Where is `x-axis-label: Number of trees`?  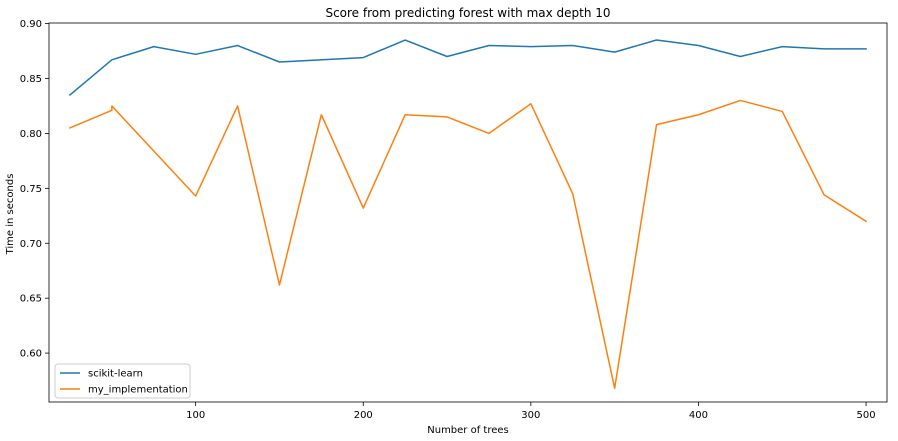 x-axis-label: Number of trees is located at coordinates (468, 430).